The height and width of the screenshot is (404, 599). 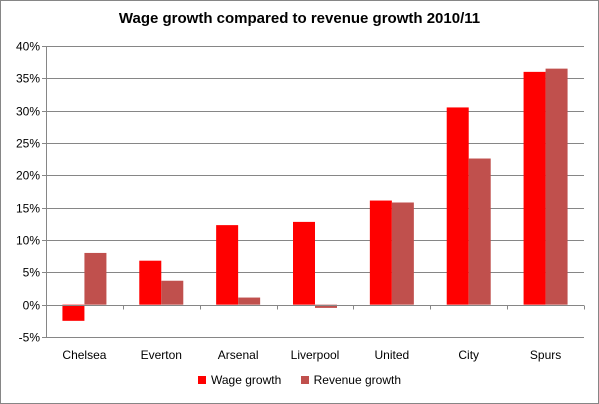 What do you see at coordinates (28, 144) in the screenshot?
I see `y-tick-label: 25%` at bounding box center [28, 144].